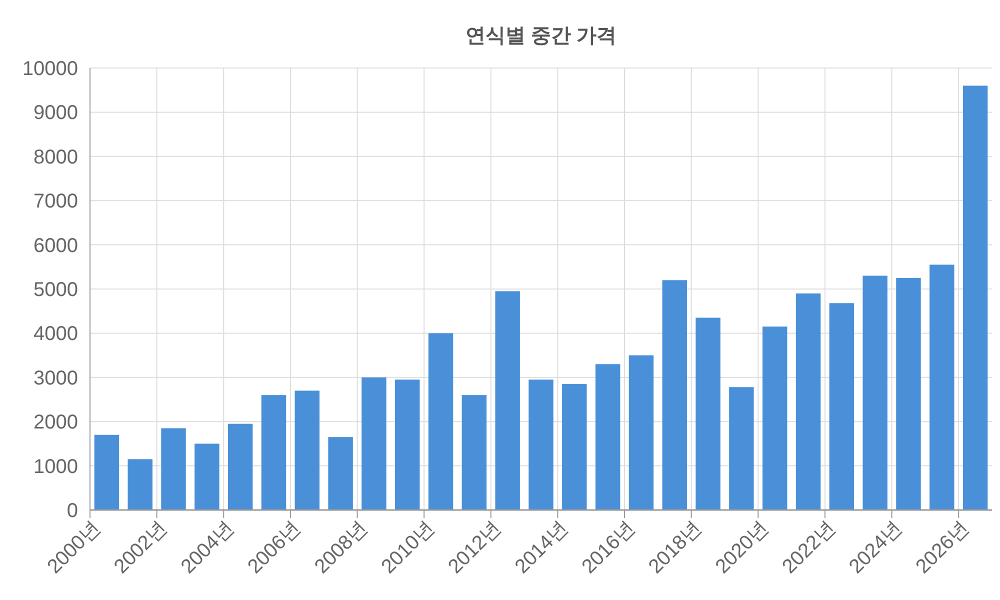 This screenshot has height=600, width=1000. I want to click on y-tick-label: 1000, so click(56, 467).